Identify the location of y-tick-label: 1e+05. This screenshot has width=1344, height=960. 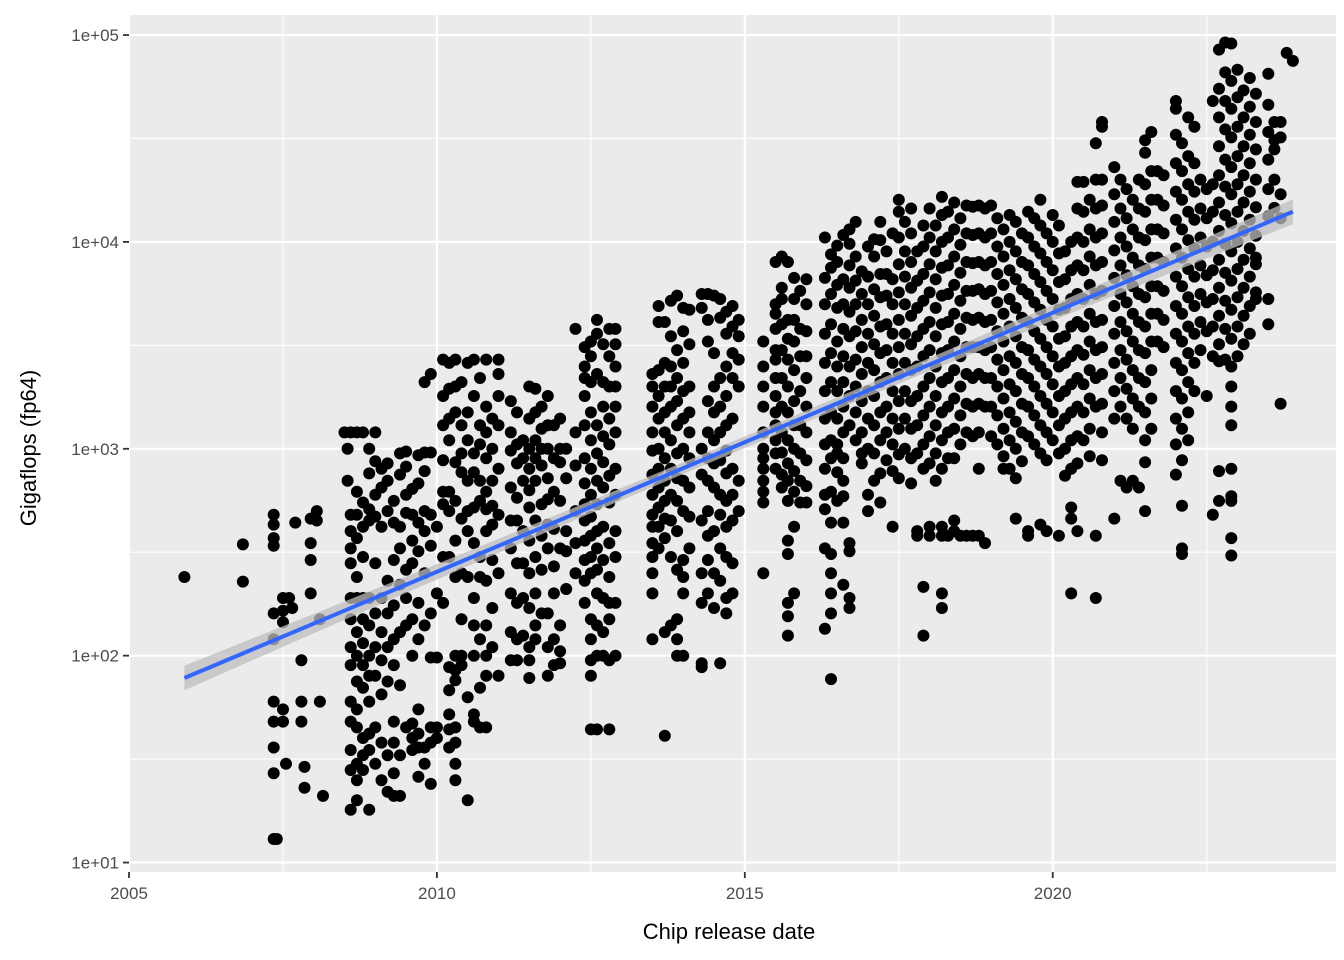
(95, 35).